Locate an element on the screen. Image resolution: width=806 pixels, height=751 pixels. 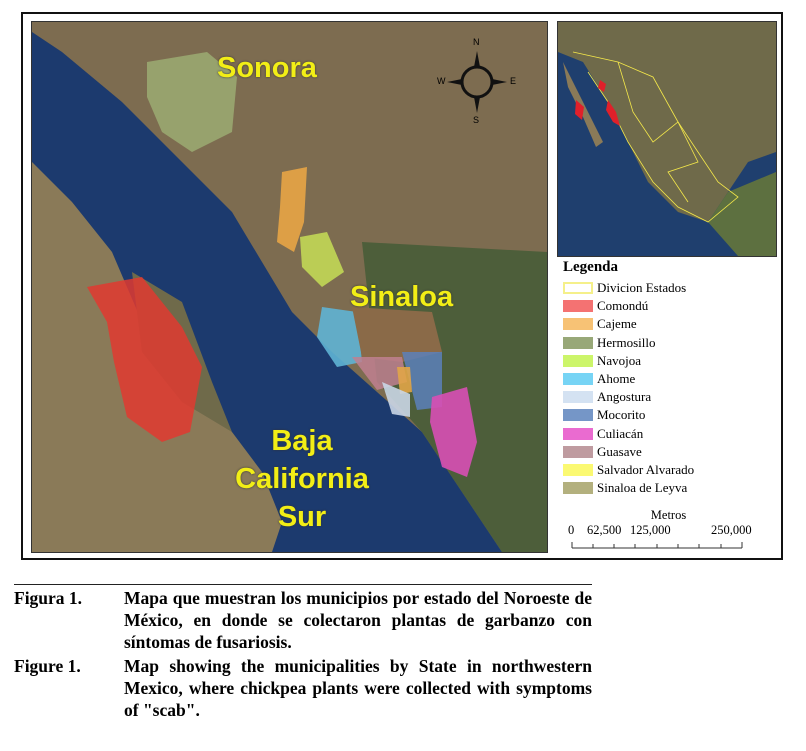
compass-w: W is located at coordinates (441, 81).